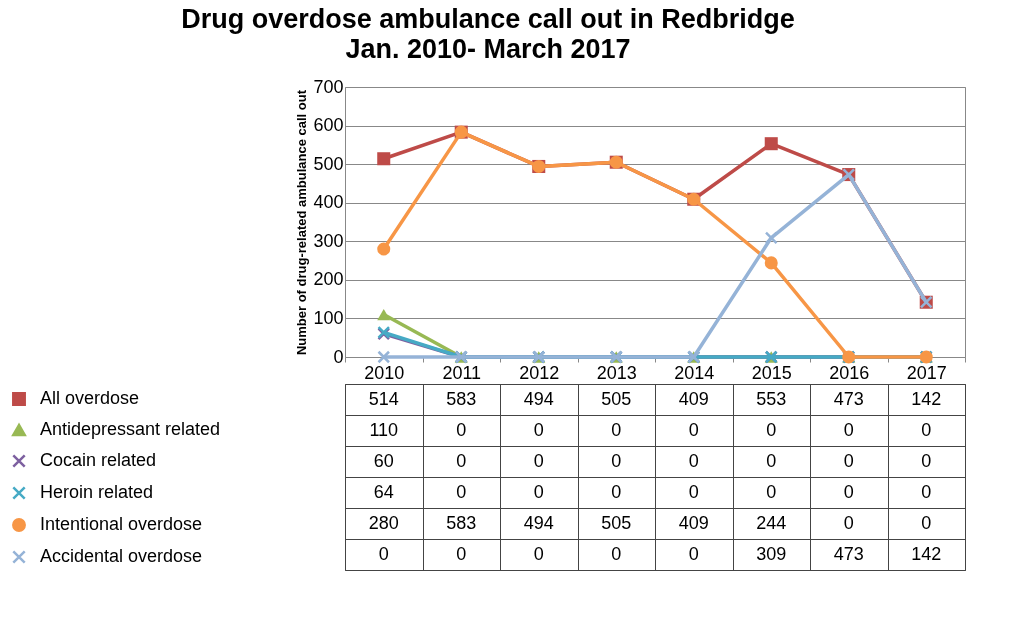  What do you see at coordinates (539, 372) in the screenshot?
I see `x-tick-label: 2012` at bounding box center [539, 372].